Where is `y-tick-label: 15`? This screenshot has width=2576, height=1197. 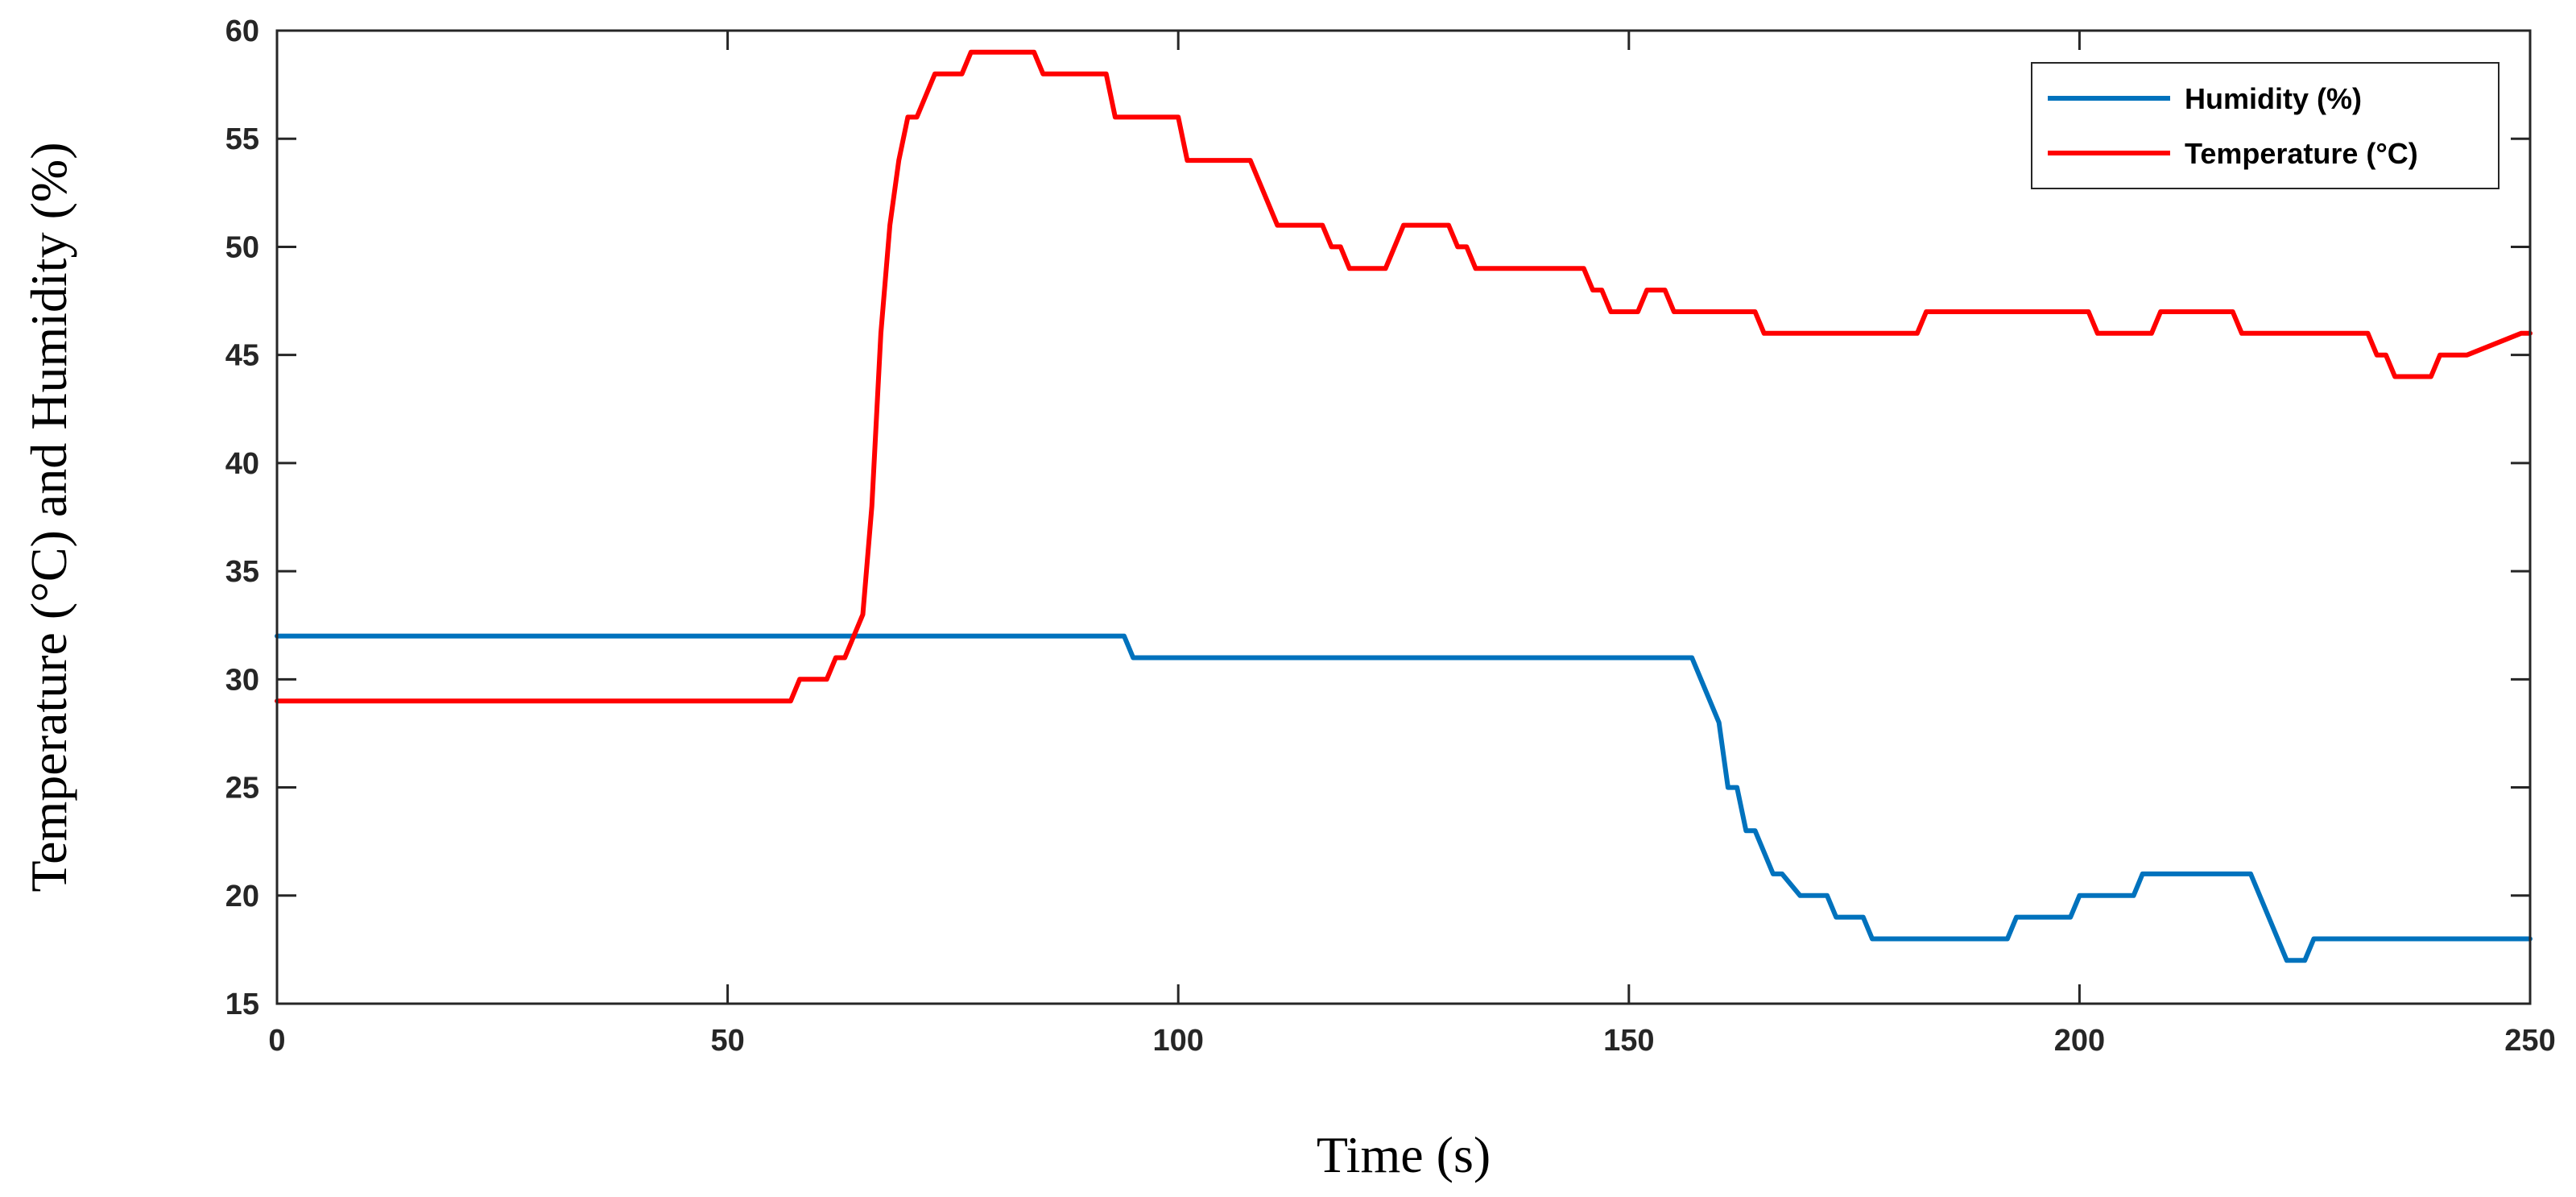
y-tick-label: 15 is located at coordinates (242, 1005).